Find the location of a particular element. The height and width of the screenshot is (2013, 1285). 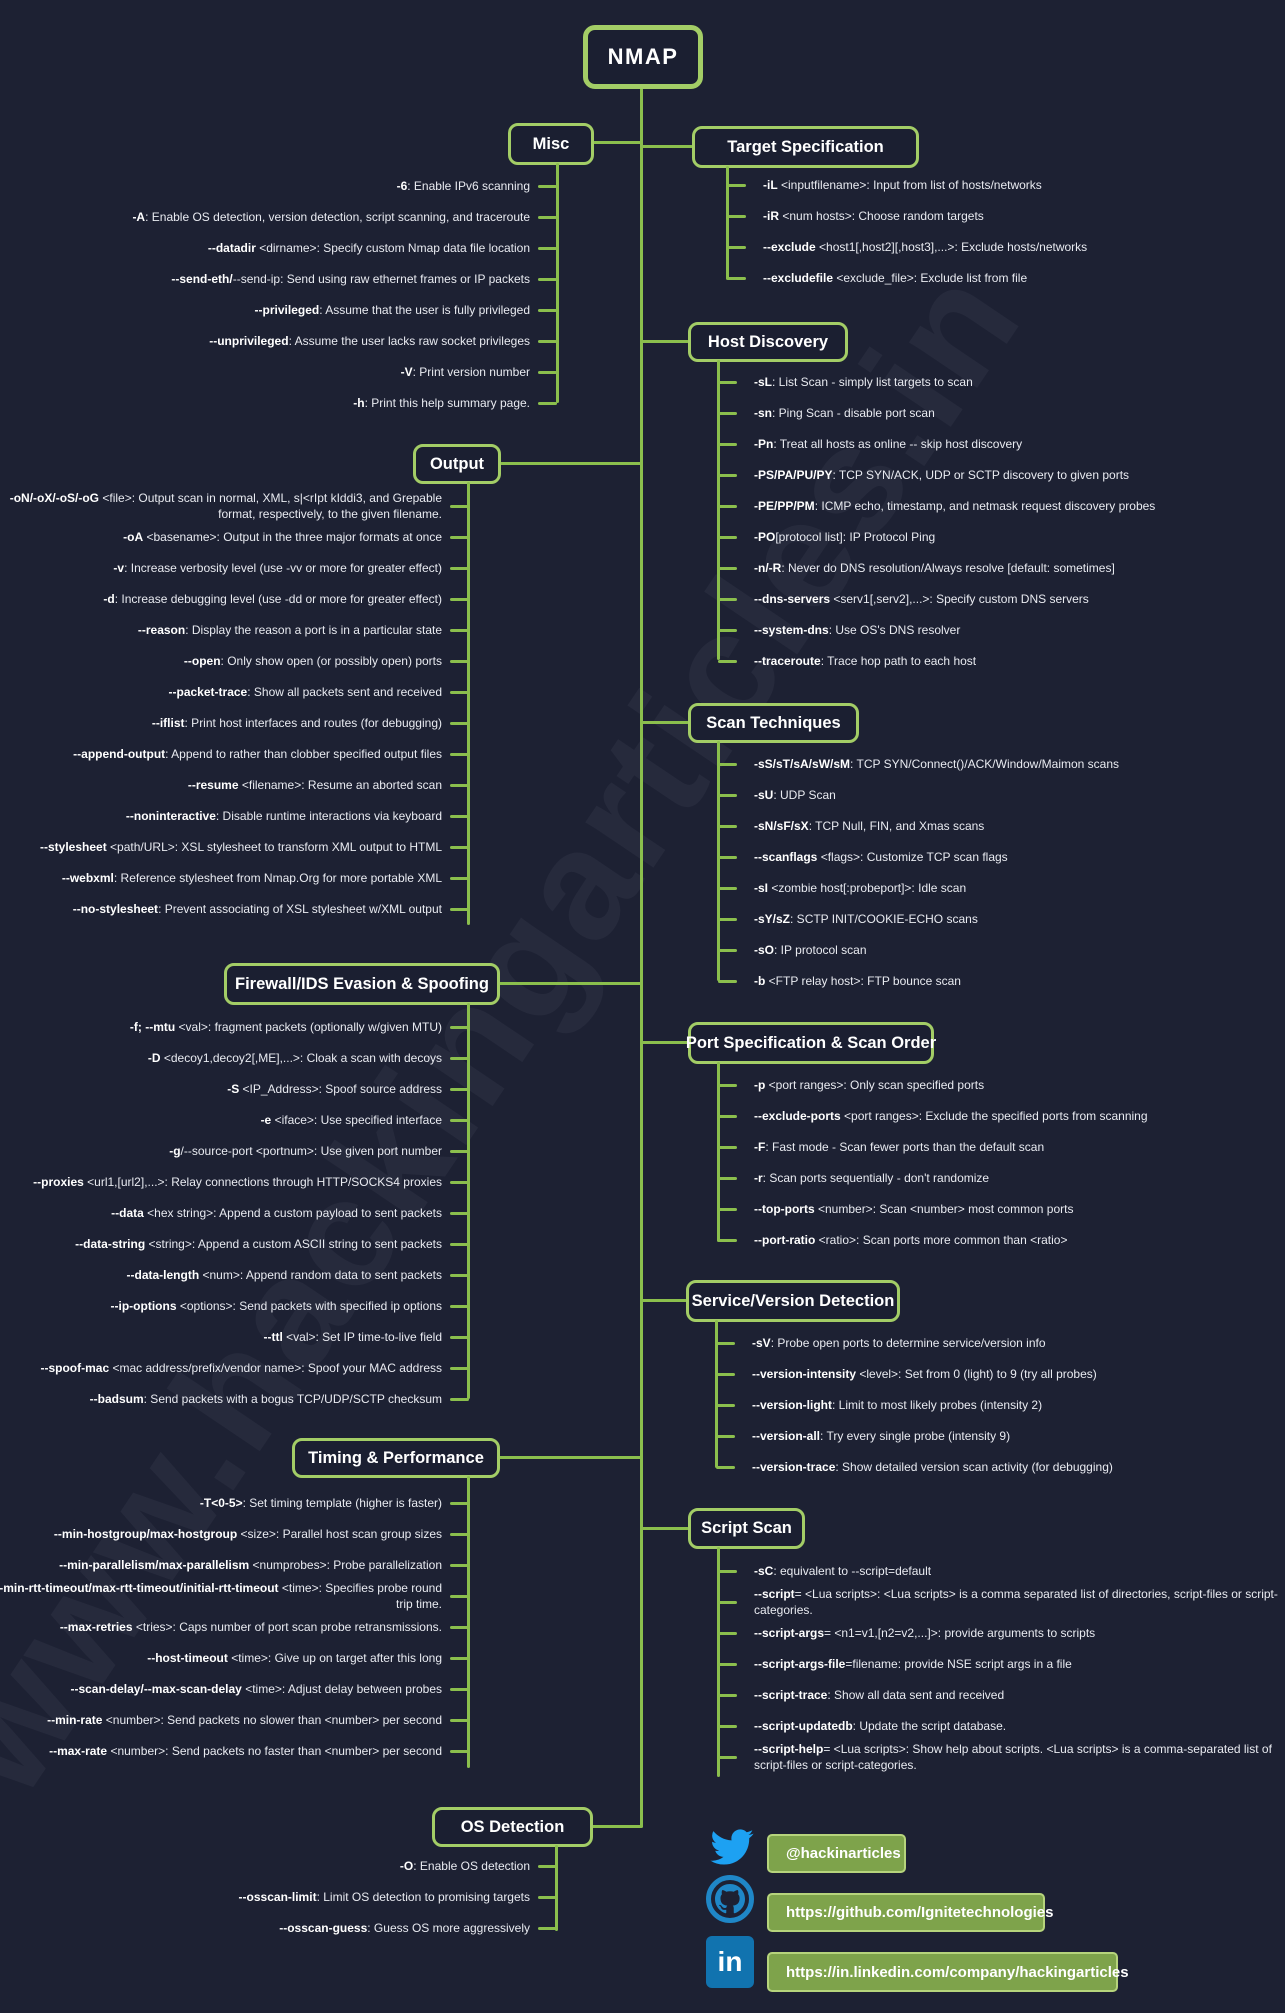

twitter-icon is located at coordinates (732, 1847).